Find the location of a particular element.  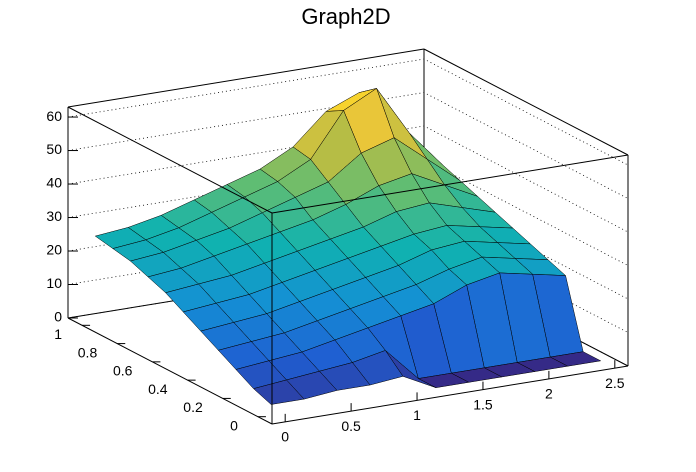

chart-title: Graph2D is located at coordinates (345, 16).